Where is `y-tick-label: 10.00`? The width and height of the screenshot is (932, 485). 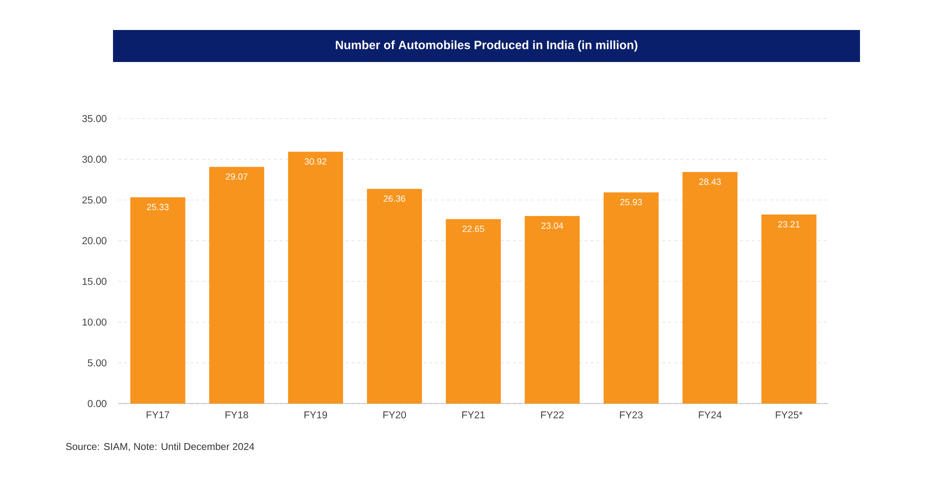
y-tick-label: 10.00 is located at coordinates (94, 322).